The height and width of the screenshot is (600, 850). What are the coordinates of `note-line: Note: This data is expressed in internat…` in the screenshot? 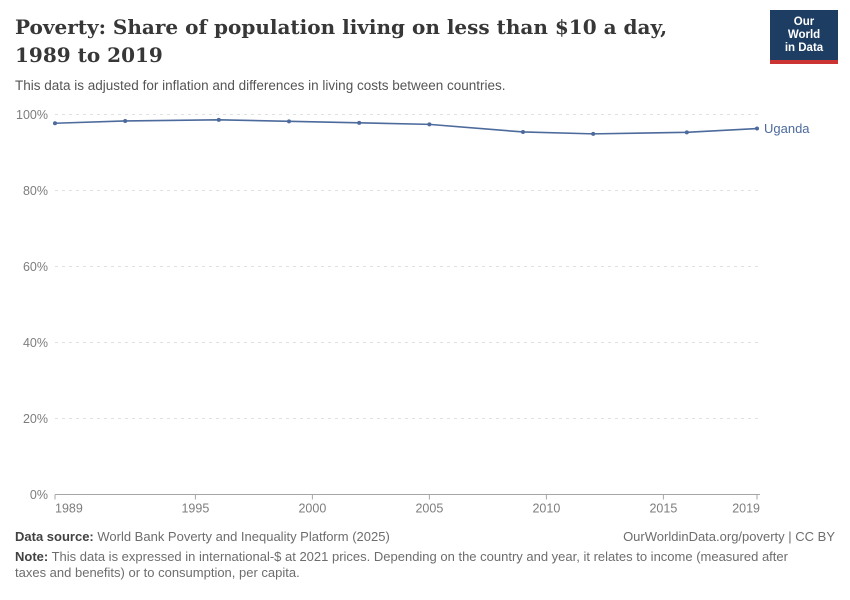 It's located at (412, 565).